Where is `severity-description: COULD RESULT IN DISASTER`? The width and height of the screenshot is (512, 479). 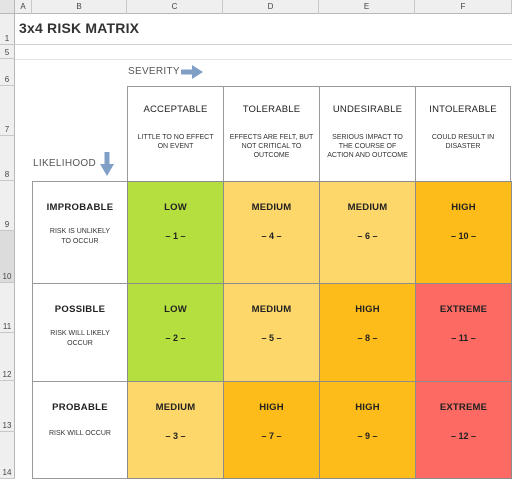
severity-description: COULD RESULT IN DISASTER is located at coordinates (463, 142).